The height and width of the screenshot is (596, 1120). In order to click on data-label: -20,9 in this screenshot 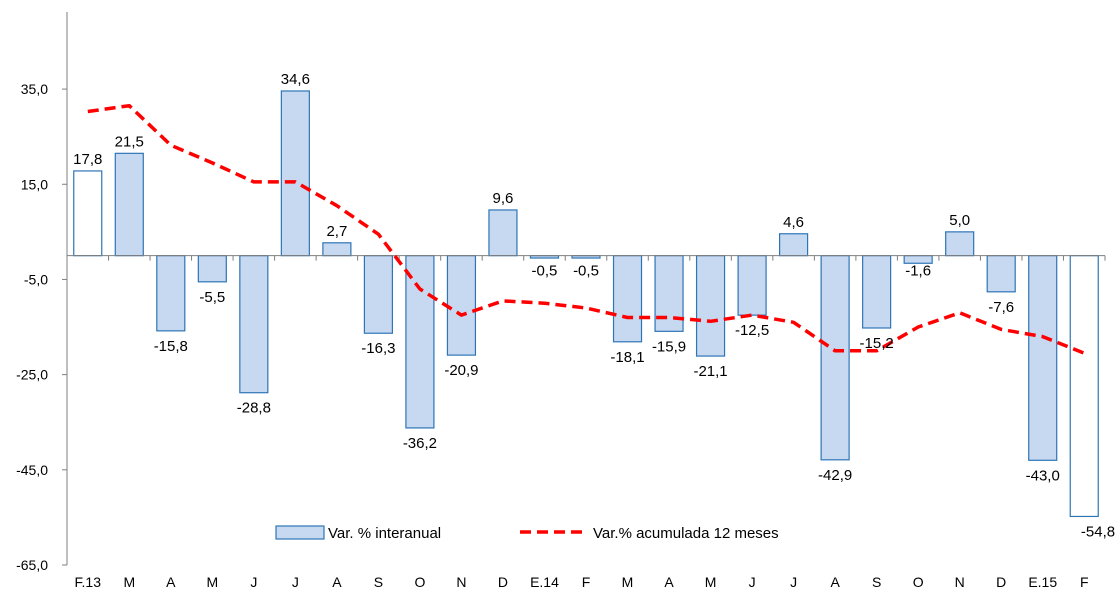, I will do `click(461, 370)`.